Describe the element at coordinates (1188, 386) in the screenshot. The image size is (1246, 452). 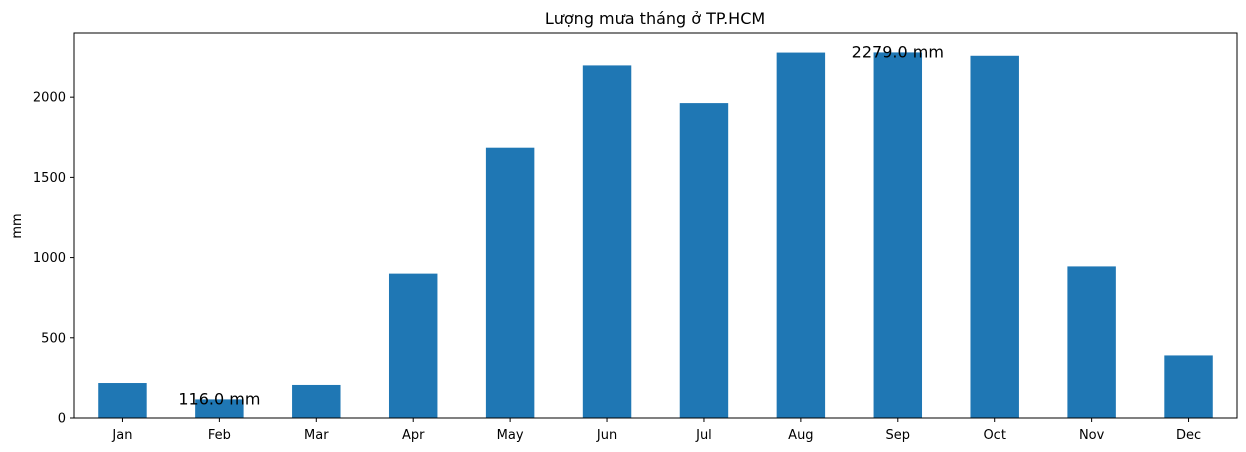
I see `bar-dec` at that location.